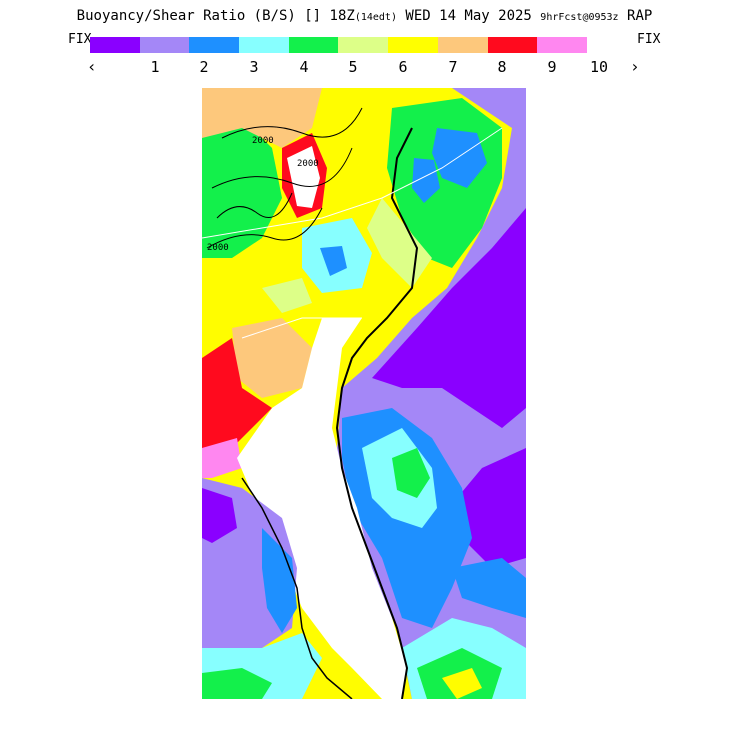 This screenshot has width=729, height=729. I want to click on west-coastline, so click(297, 588).